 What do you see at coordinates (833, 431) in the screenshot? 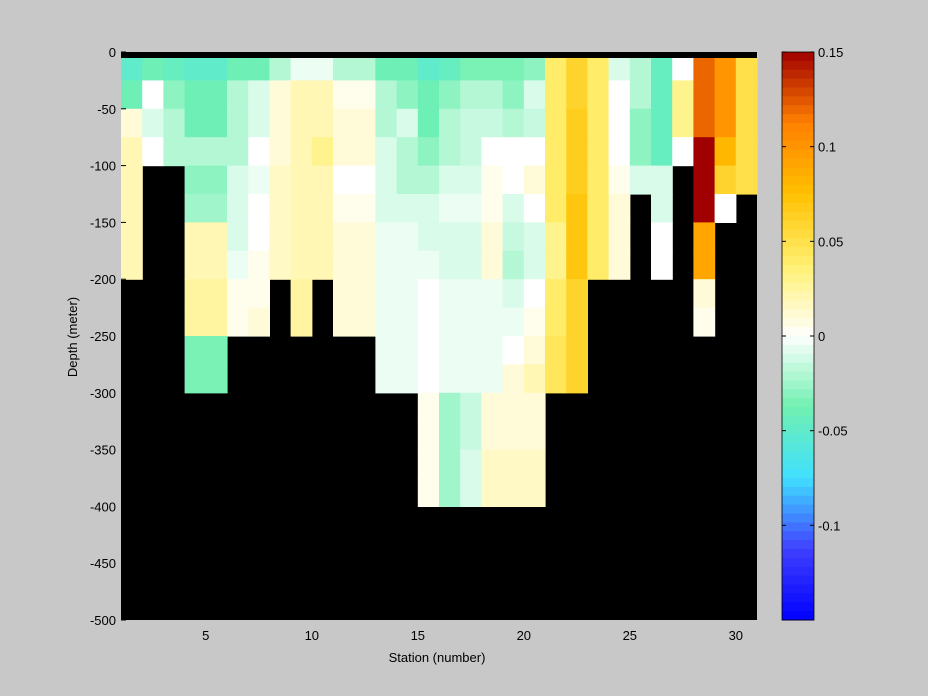
I see `colorbar-tick-label: -0.05` at bounding box center [833, 431].